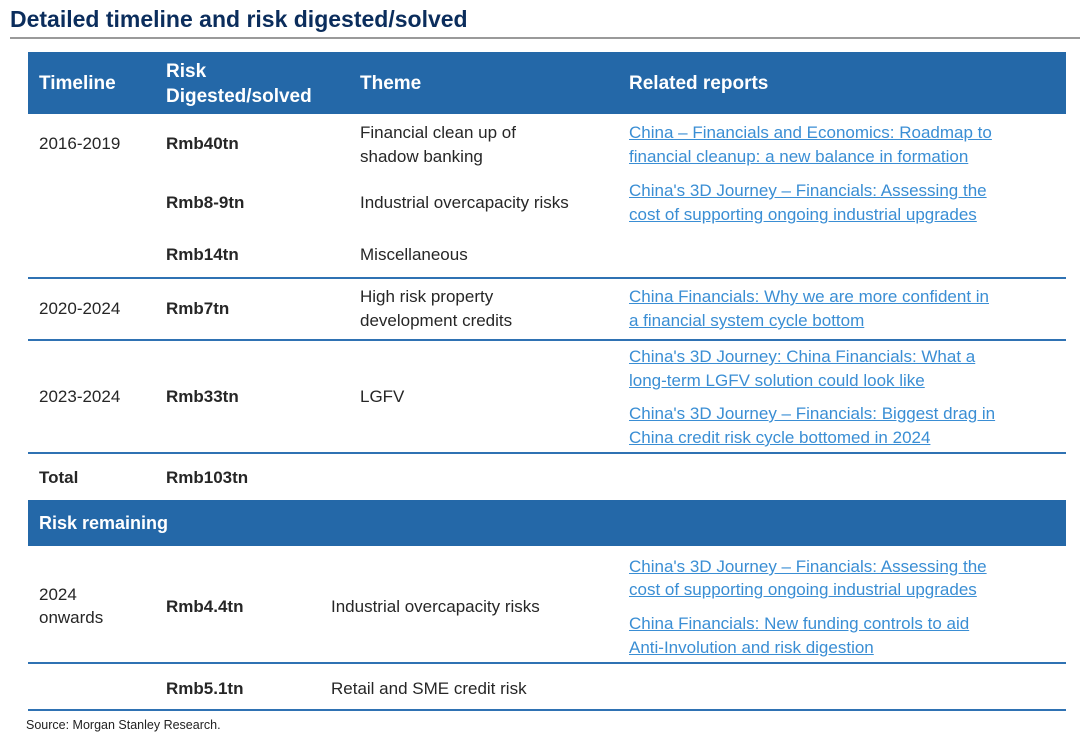 The width and height of the screenshot is (1080, 739). What do you see at coordinates (205, 606) in the screenshot?
I see `risk-cell: Rmb4.4tn` at bounding box center [205, 606].